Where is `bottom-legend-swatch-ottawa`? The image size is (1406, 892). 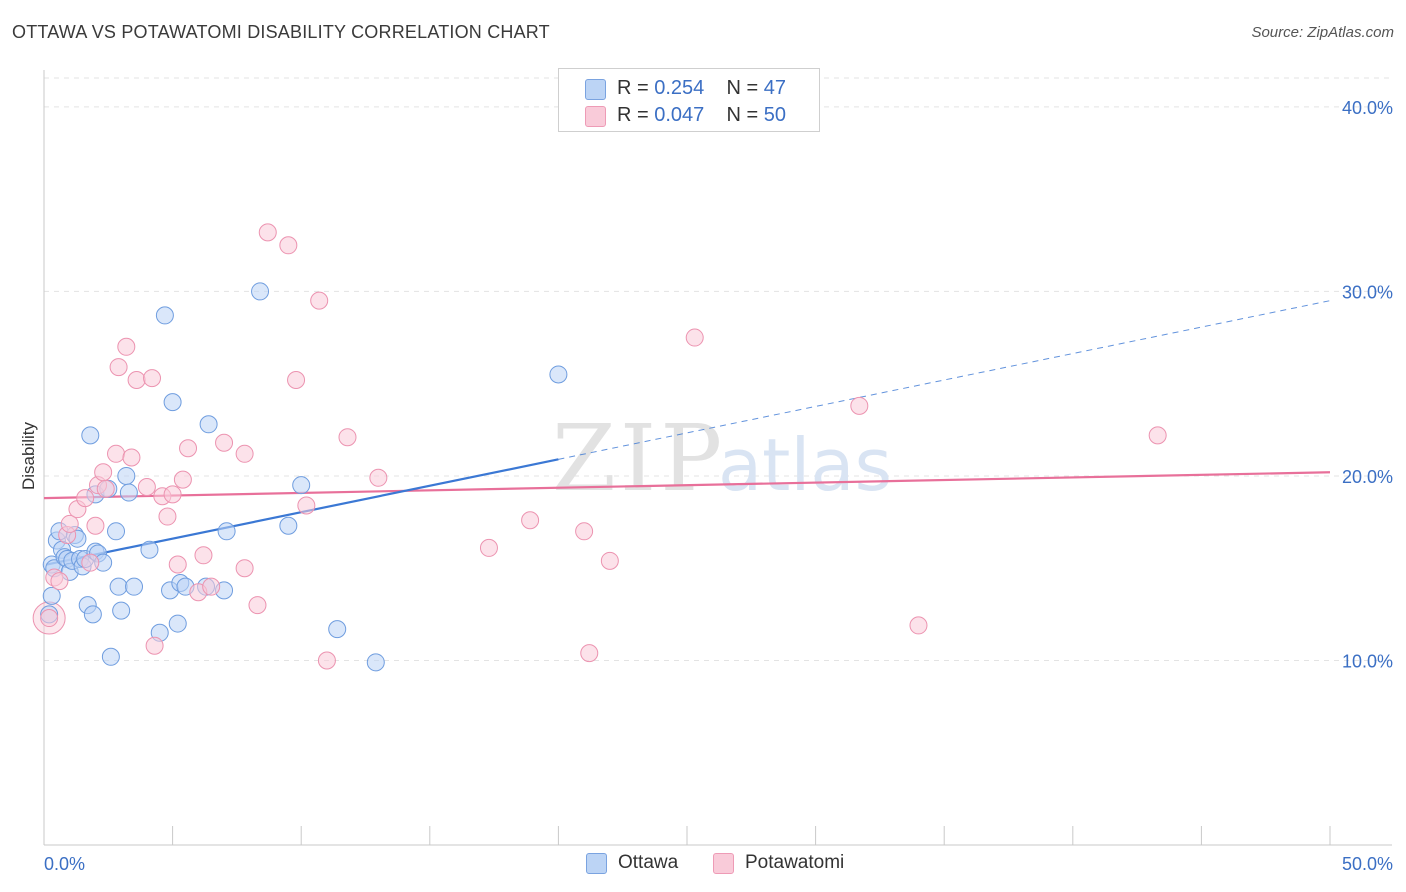
bottom-legend-swatch-ottawa is located at coordinates (596, 863).